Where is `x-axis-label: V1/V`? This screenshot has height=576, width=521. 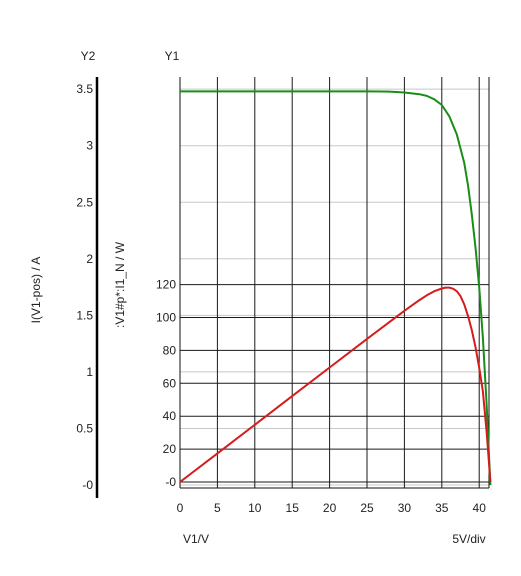 x-axis-label: V1/V is located at coordinates (196, 539).